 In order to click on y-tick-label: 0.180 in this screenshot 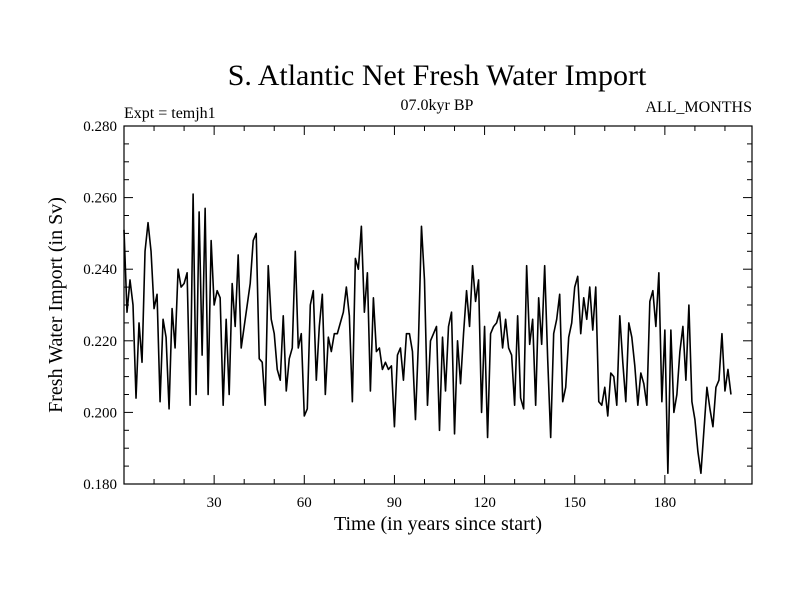, I will do `click(100, 485)`.